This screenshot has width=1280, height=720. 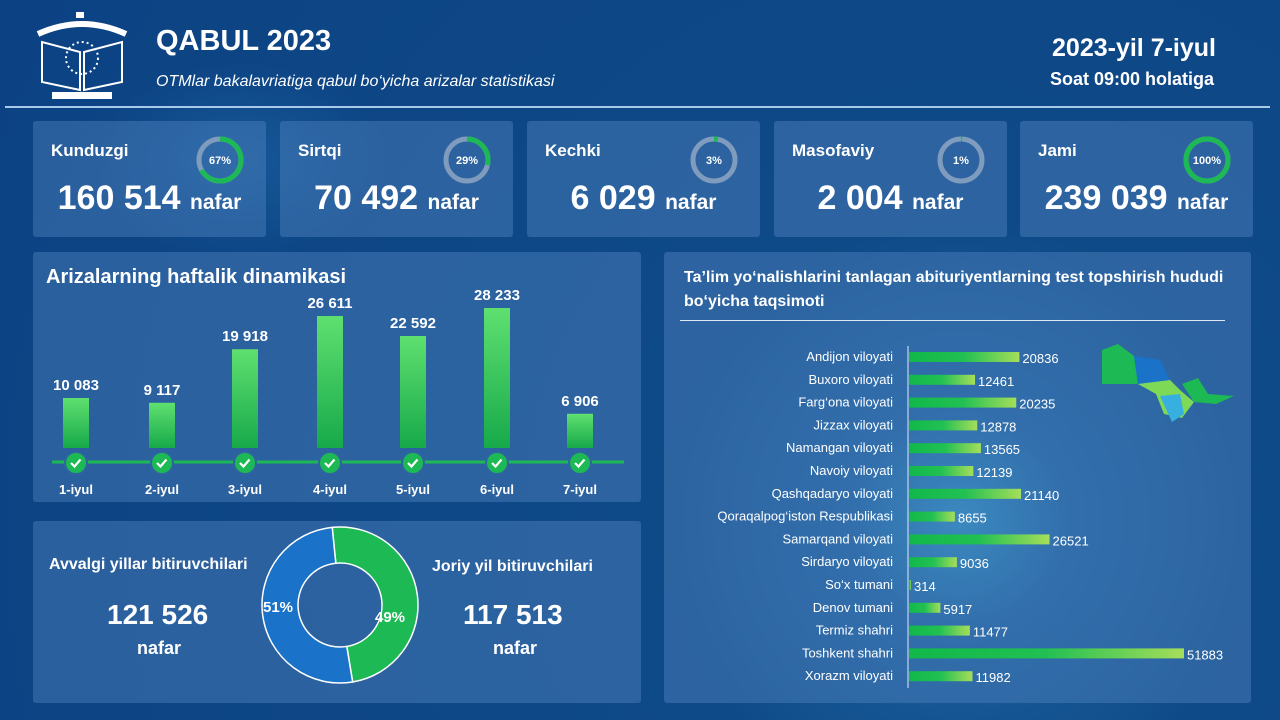 What do you see at coordinates (497, 489) in the screenshot?
I see `category-label: 6-iyul` at bounding box center [497, 489].